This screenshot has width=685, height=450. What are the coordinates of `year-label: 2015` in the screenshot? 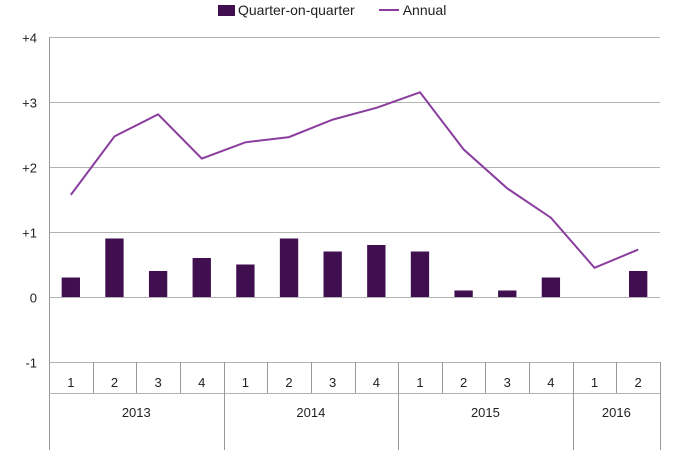 It's located at (485, 412).